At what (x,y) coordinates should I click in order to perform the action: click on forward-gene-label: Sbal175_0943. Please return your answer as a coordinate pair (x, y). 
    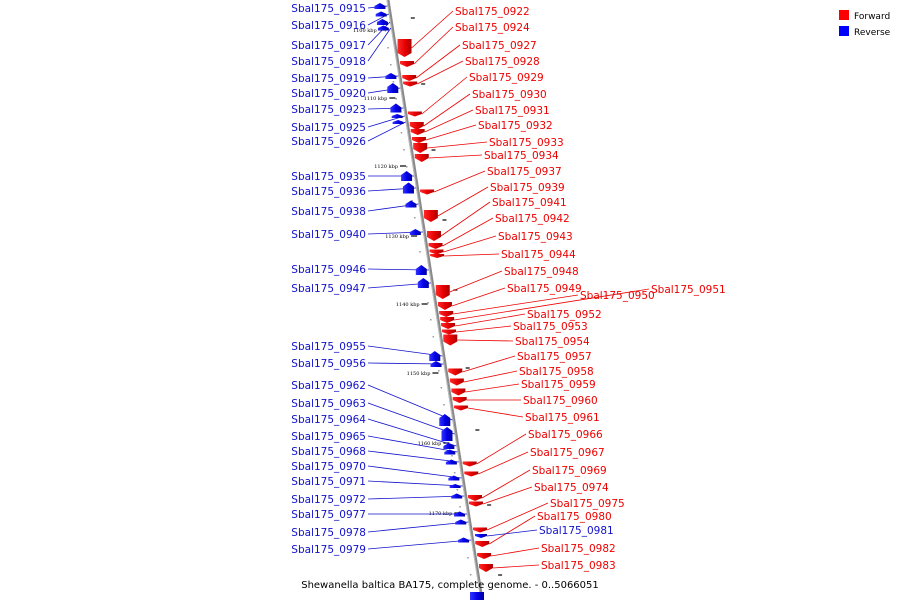
    Looking at the image, I should click on (535, 237).